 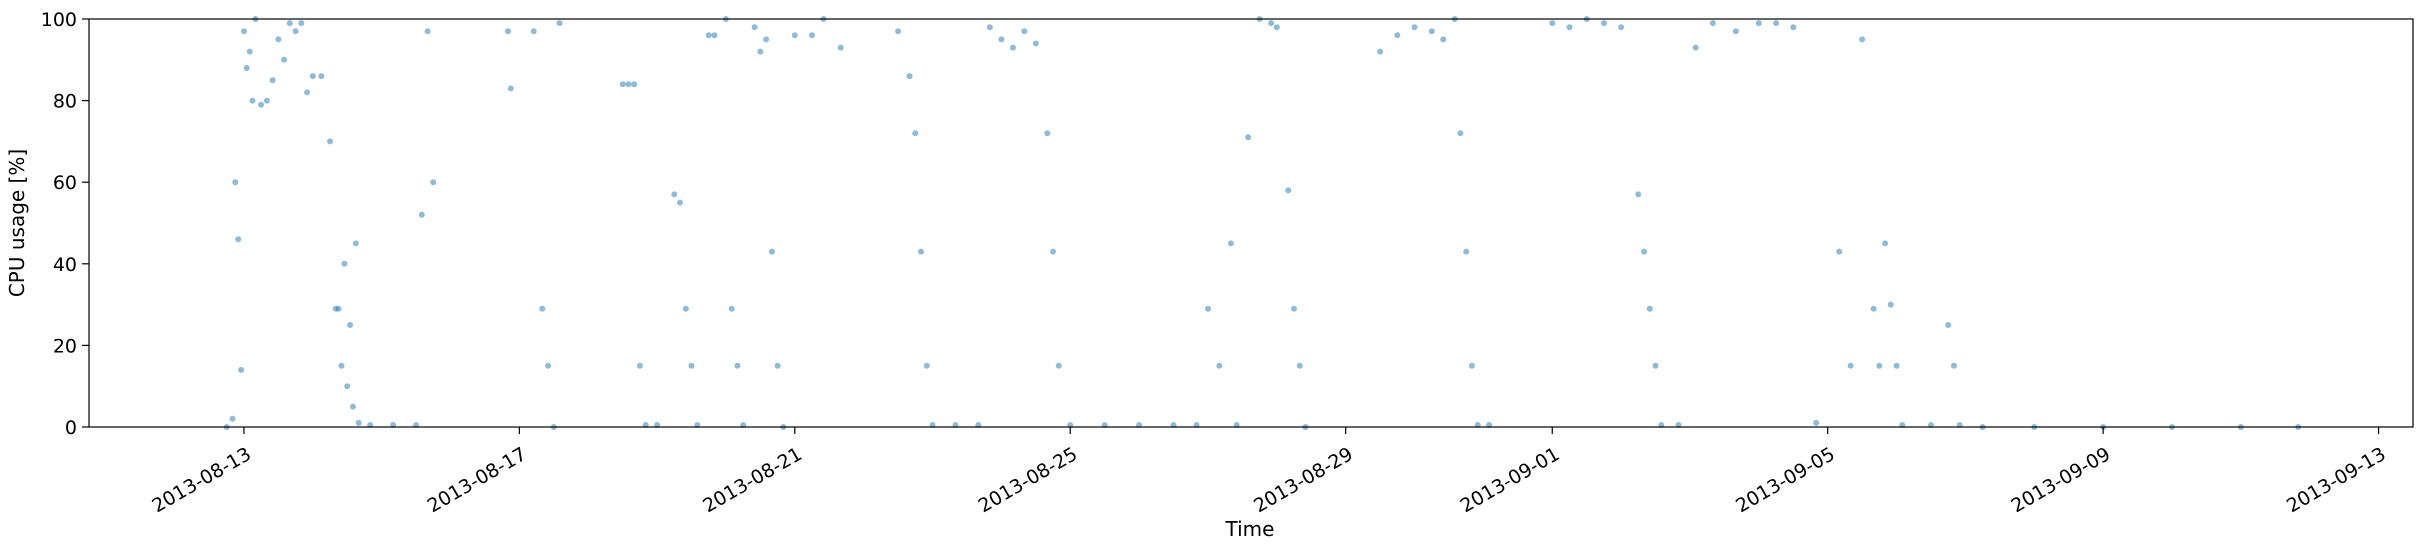 What do you see at coordinates (65, 224) in the screenshot?
I see `y-ticks: 0 20 40 60 80 100` at bounding box center [65, 224].